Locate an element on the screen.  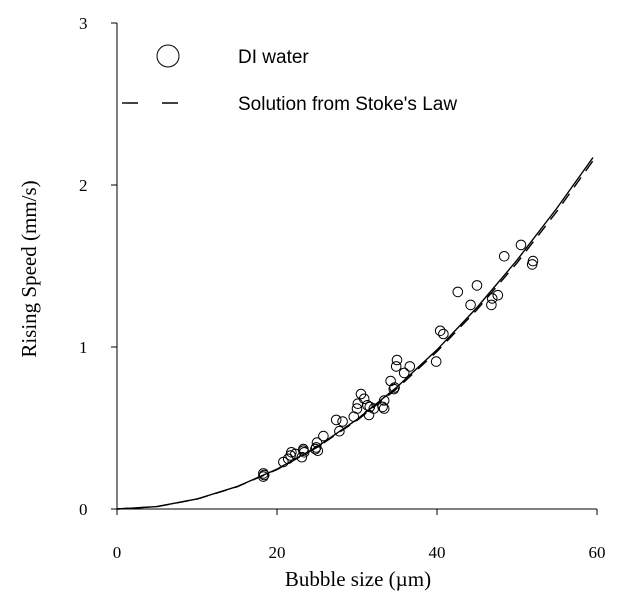
legend-marker-di-water is located at coordinates (168, 56).